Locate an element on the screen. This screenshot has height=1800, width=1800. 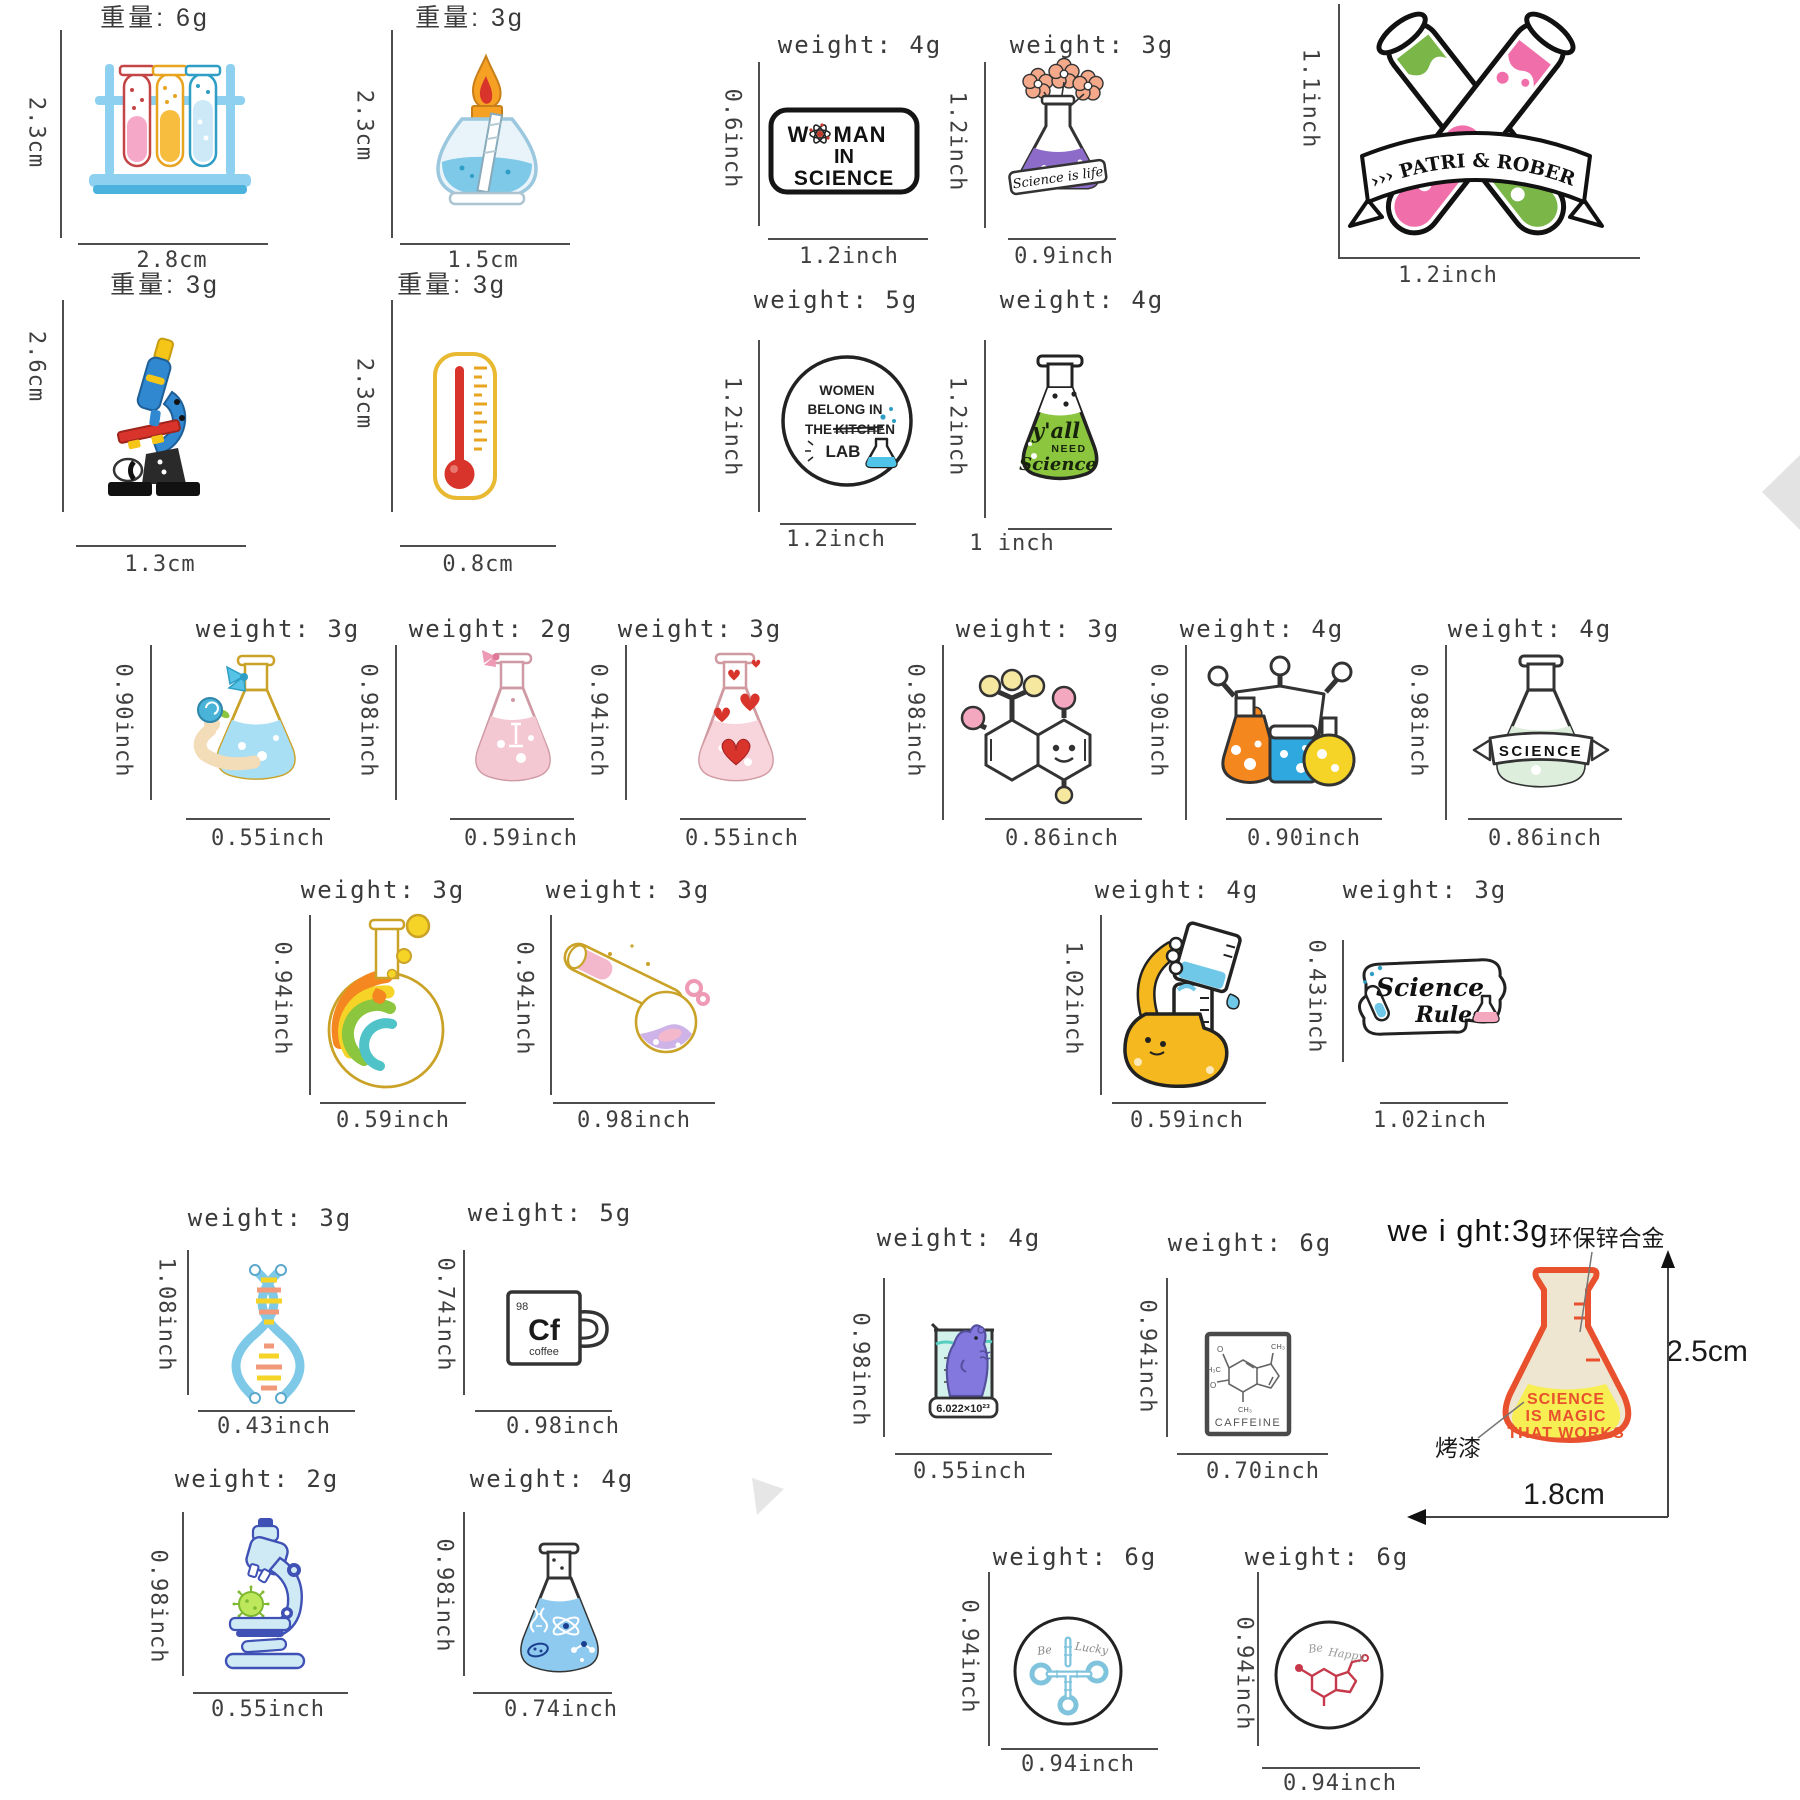
width-label: 2.8cm is located at coordinates (172, 260).